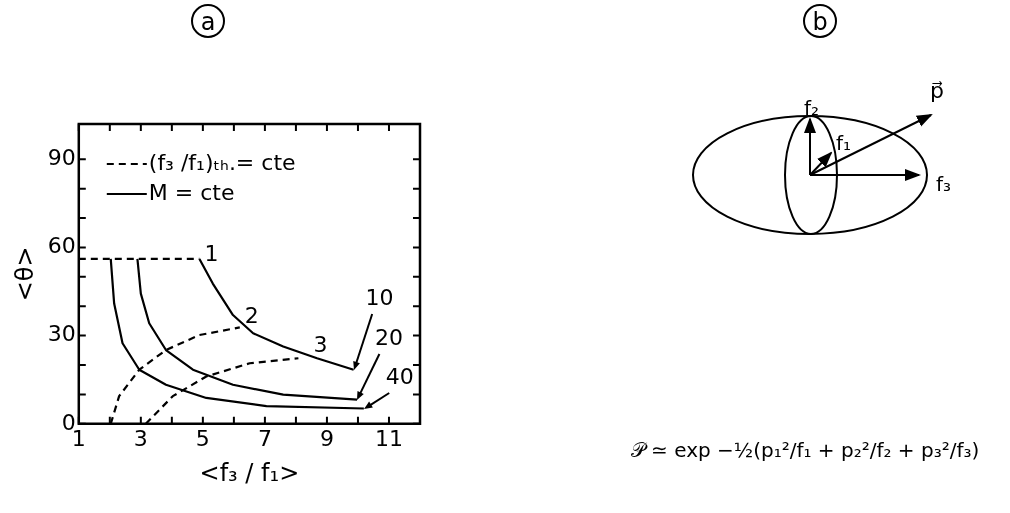  I want to click on text: f₂, so click(812, 108).